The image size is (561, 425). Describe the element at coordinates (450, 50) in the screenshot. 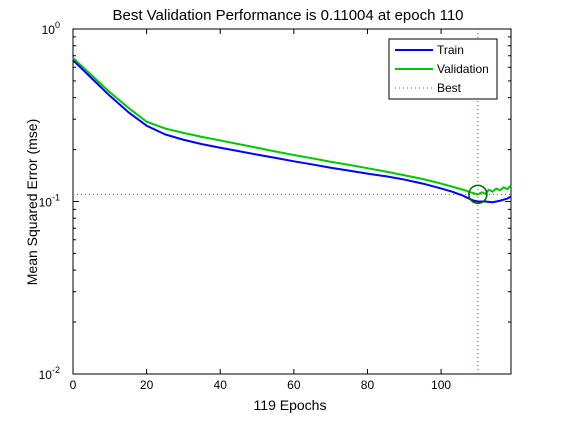

I see `legend-label: Train` at that location.